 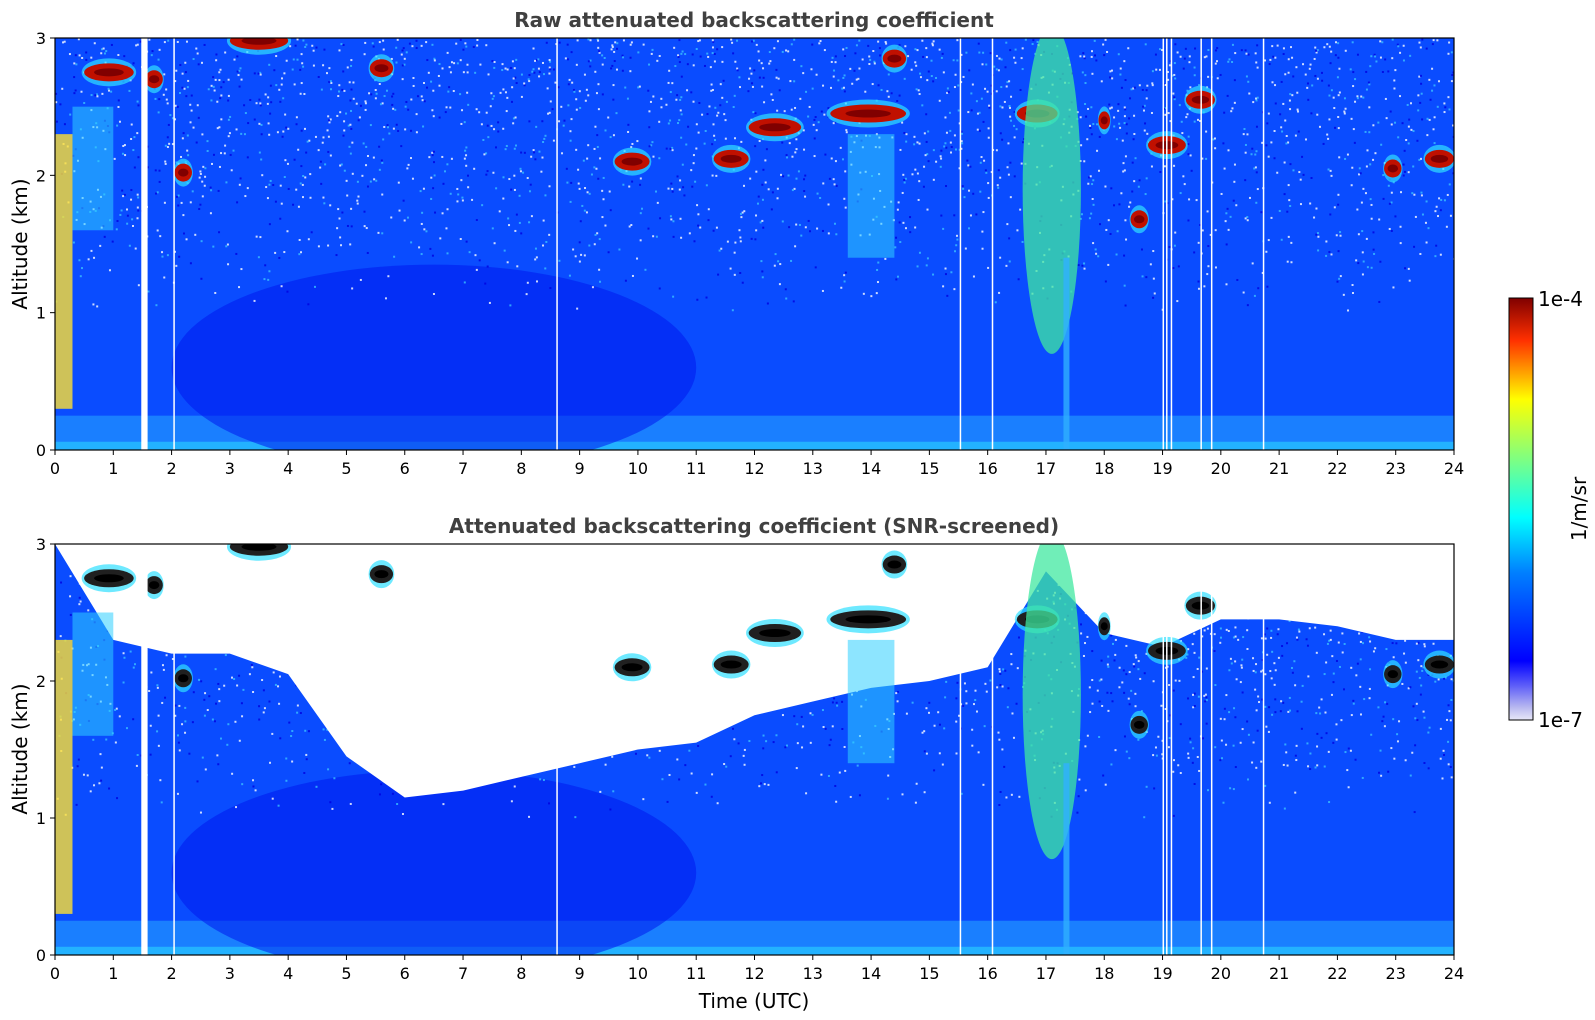 I want to click on x-tick-label: 3, so click(x=230, y=973).